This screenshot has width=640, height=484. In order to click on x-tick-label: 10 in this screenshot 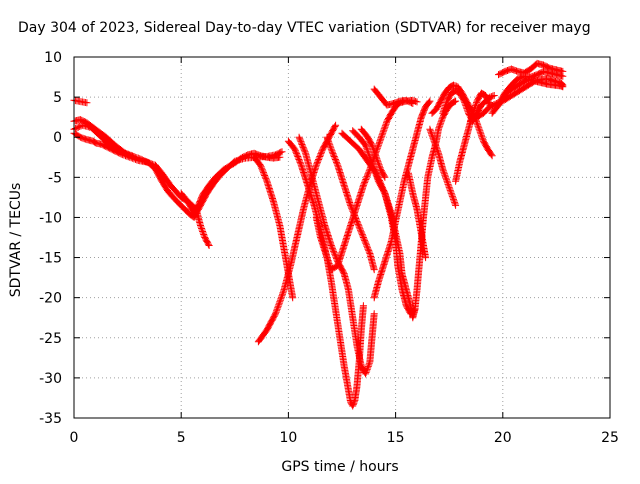, I will do `click(288, 438)`.